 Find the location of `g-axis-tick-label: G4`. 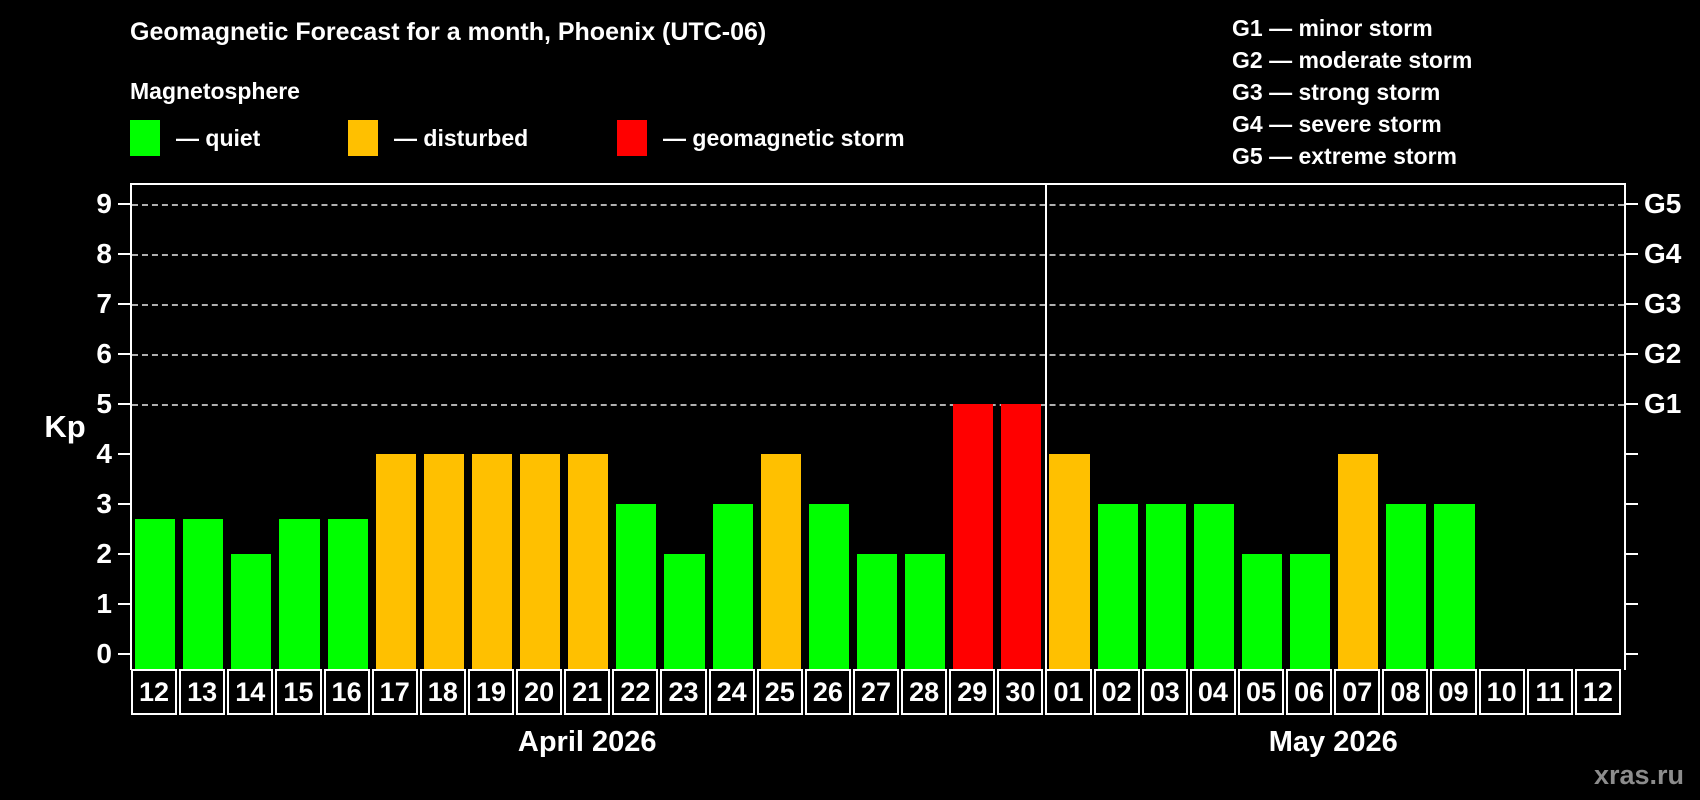

g-axis-tick-label: G4 is located at coordinates (1663, 253).